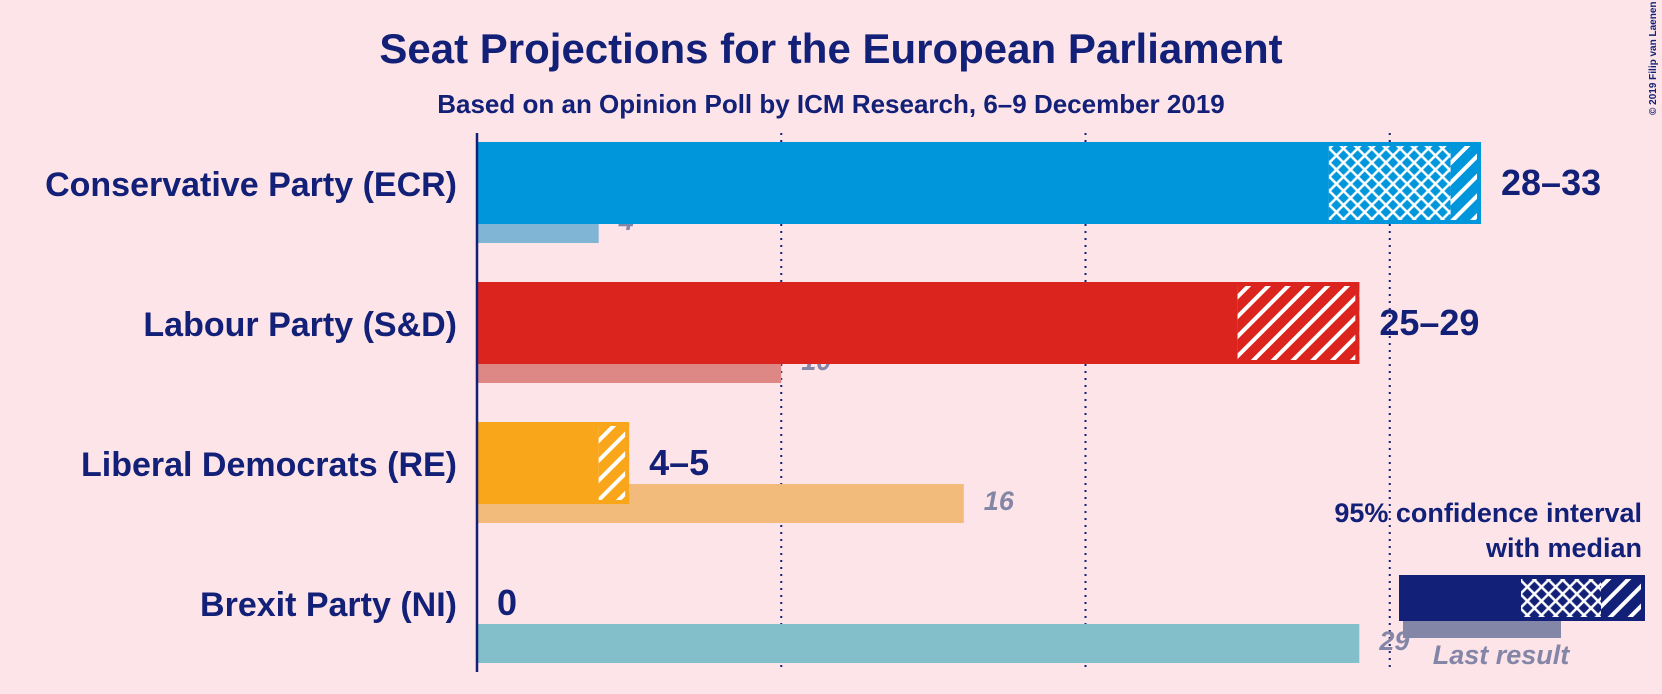 This screenshot has height=694, width=1662. I want to click on bar-ci-lower, so click(1389, 183).